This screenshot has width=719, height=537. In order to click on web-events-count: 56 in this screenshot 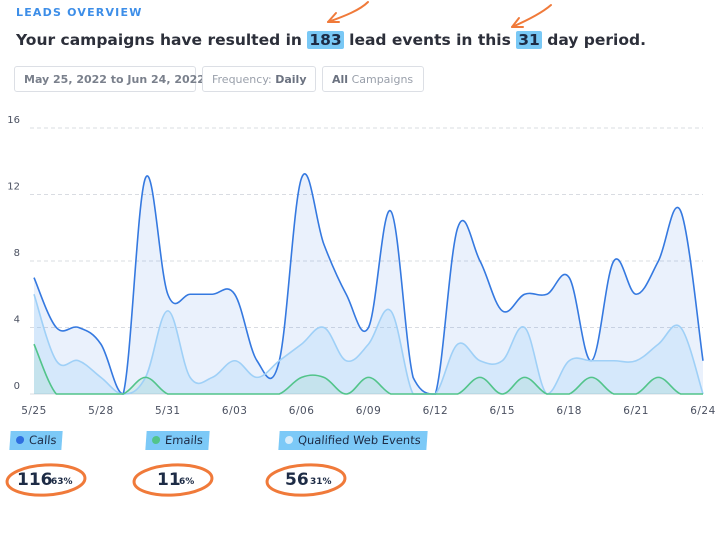, I will do `click(297, 480)`.